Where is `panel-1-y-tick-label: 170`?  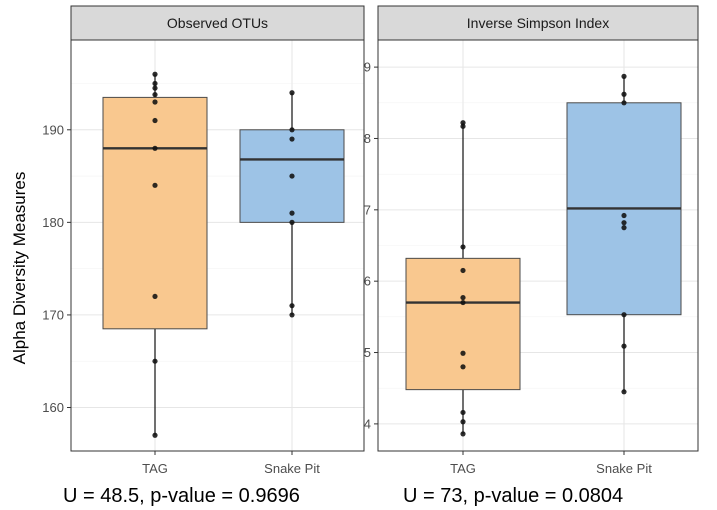 panel-1-y-tick-label: 170 is located at coordinates (53, 314).